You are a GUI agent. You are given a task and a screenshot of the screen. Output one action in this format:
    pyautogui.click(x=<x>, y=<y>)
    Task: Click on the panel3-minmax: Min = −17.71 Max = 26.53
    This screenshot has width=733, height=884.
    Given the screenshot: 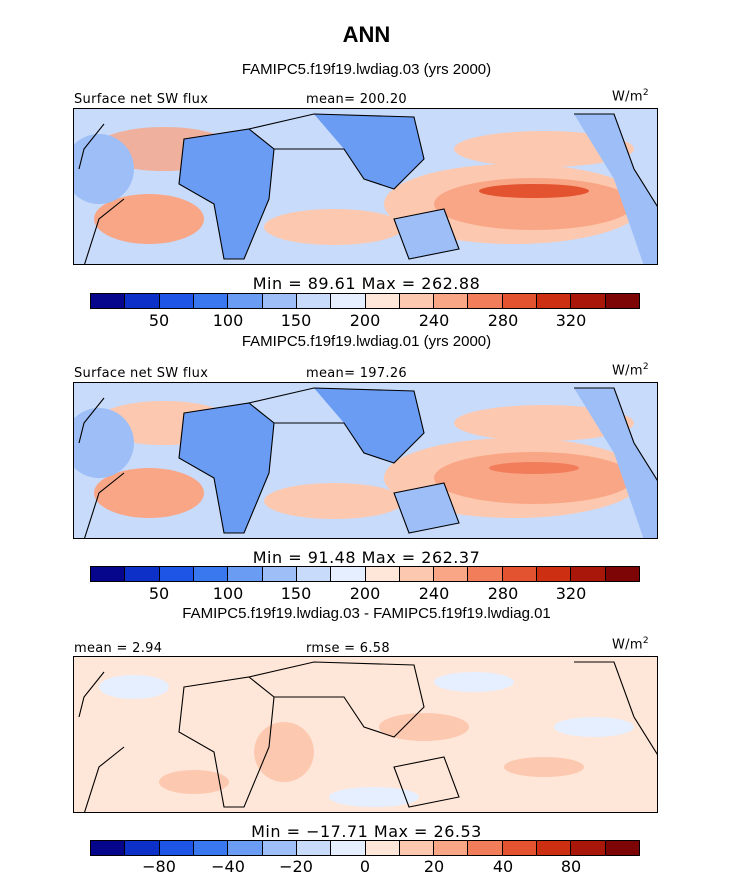 What is the action you would take?
    pyautogui.click(x=366, y=831)
    